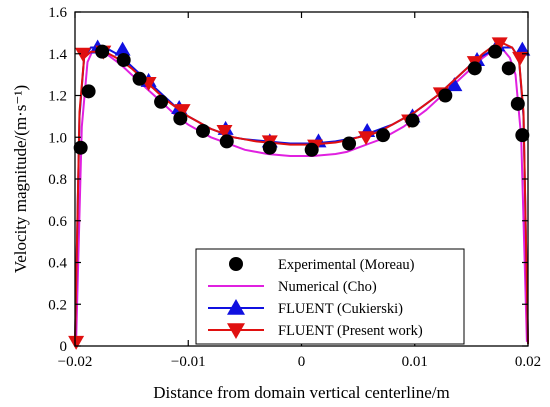 Image resolution: width=550 pixels, height=407 pixels. I want to click on x-tick-label: 0.01, so click(415, 362).